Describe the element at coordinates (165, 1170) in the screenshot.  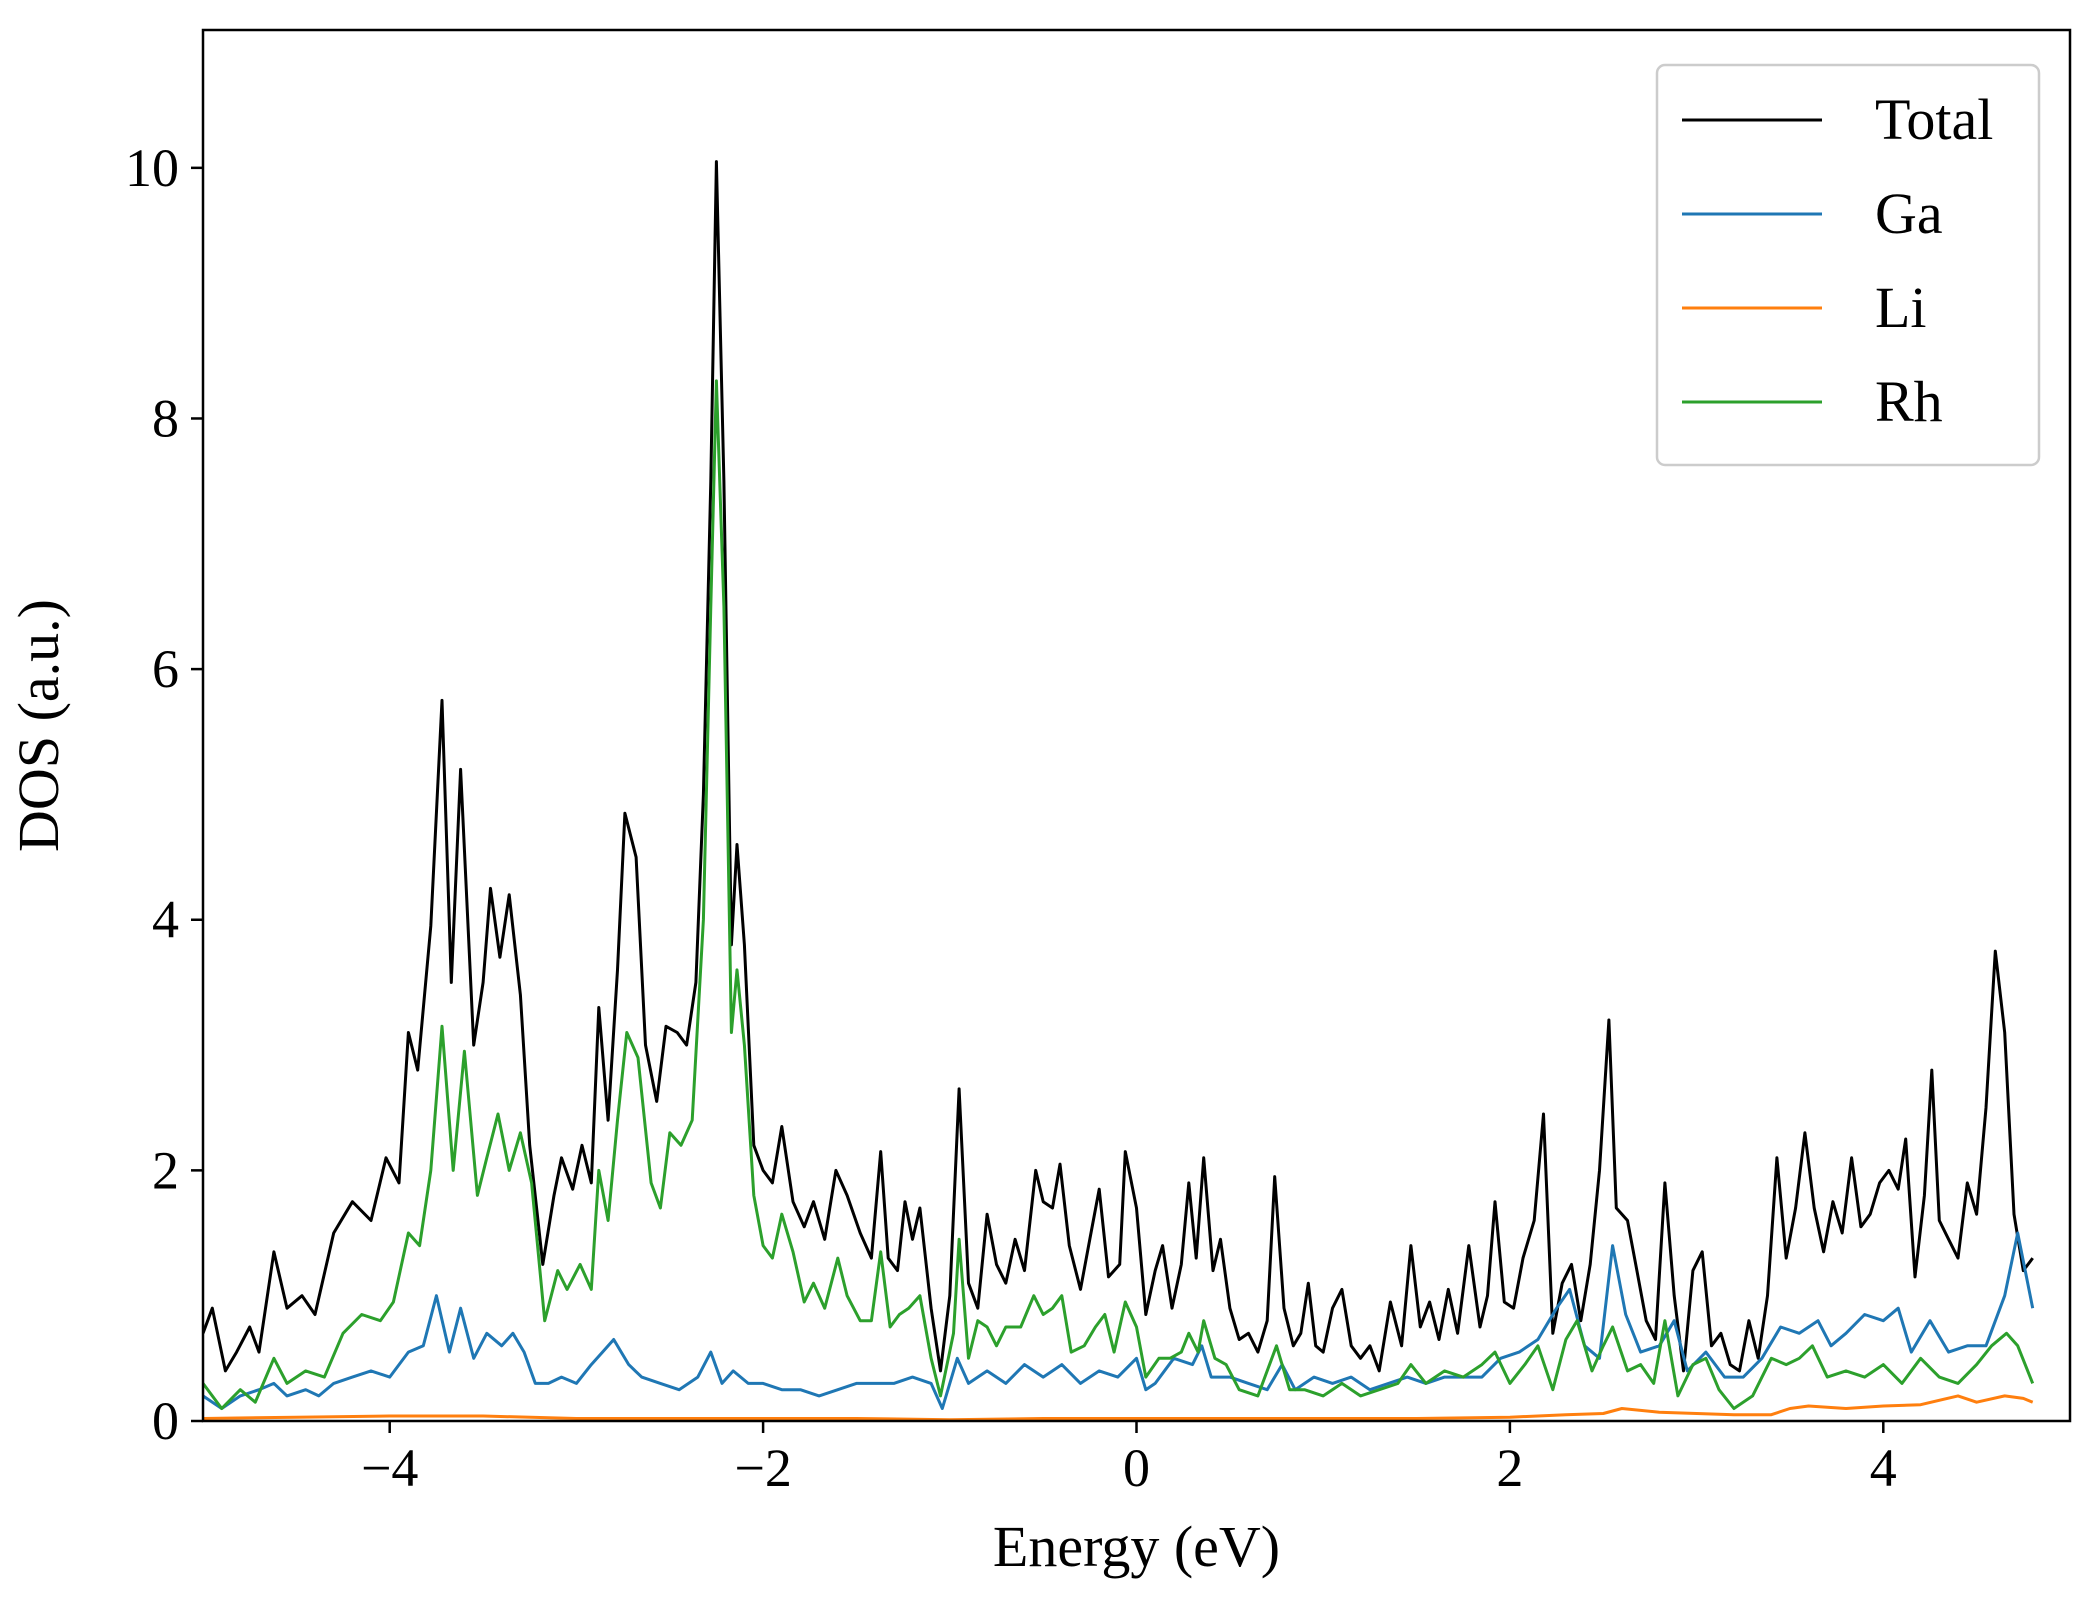
I see `y-tick-label: 2` at that location.